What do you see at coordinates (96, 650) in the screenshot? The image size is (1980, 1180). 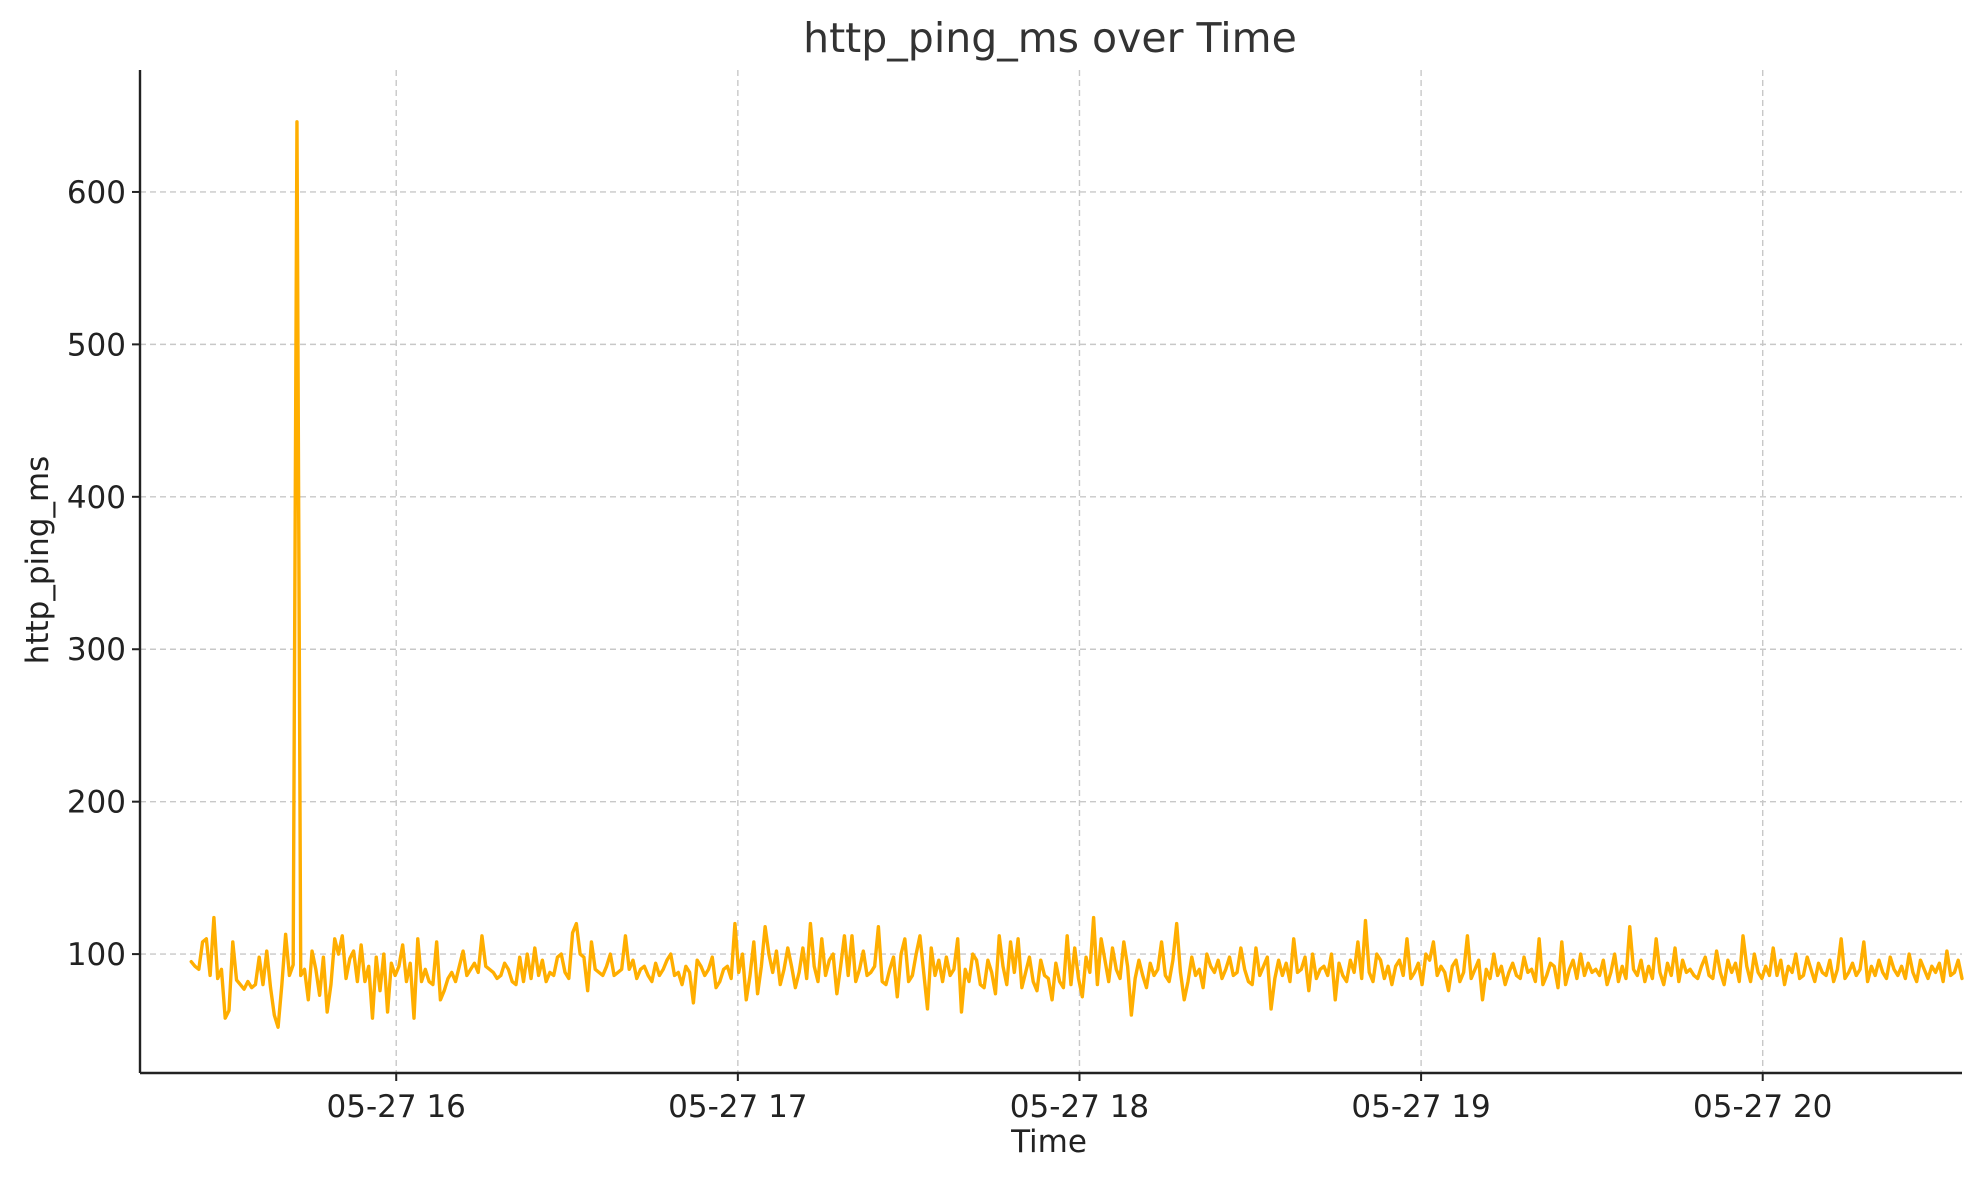 I see `y-tick-label-300: 300` at bounding box center [96, 650].